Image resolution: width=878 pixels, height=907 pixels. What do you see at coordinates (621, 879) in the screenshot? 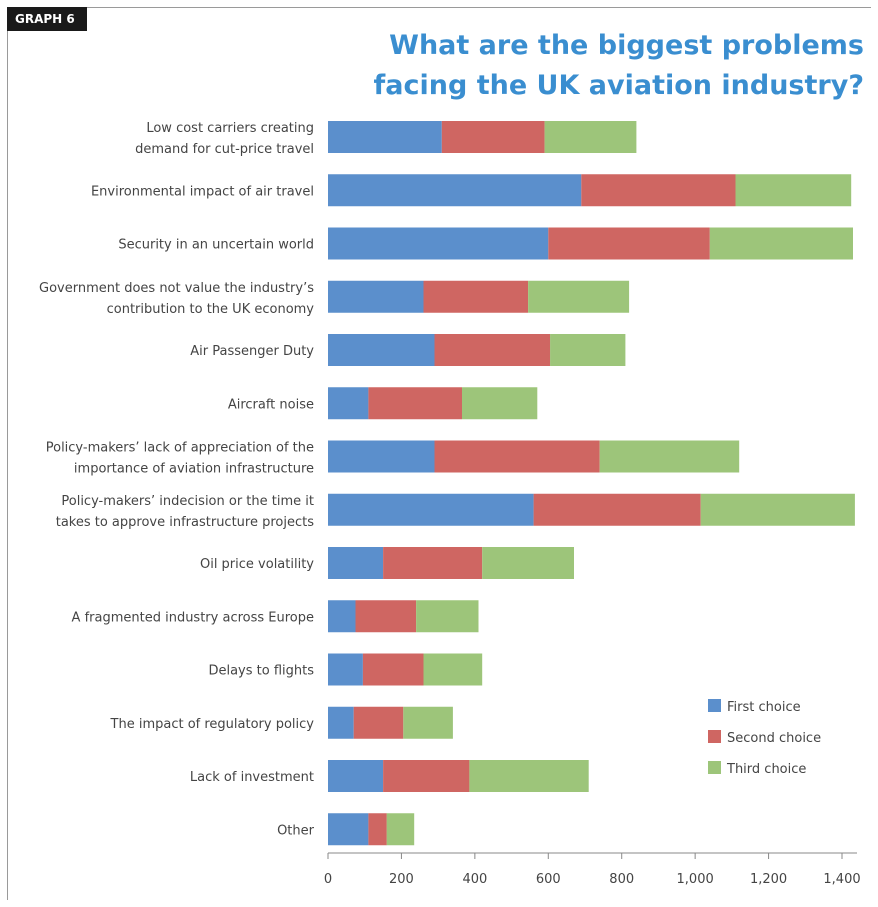
I see `x-tick-label: 800` at bounding box center [621, 879].